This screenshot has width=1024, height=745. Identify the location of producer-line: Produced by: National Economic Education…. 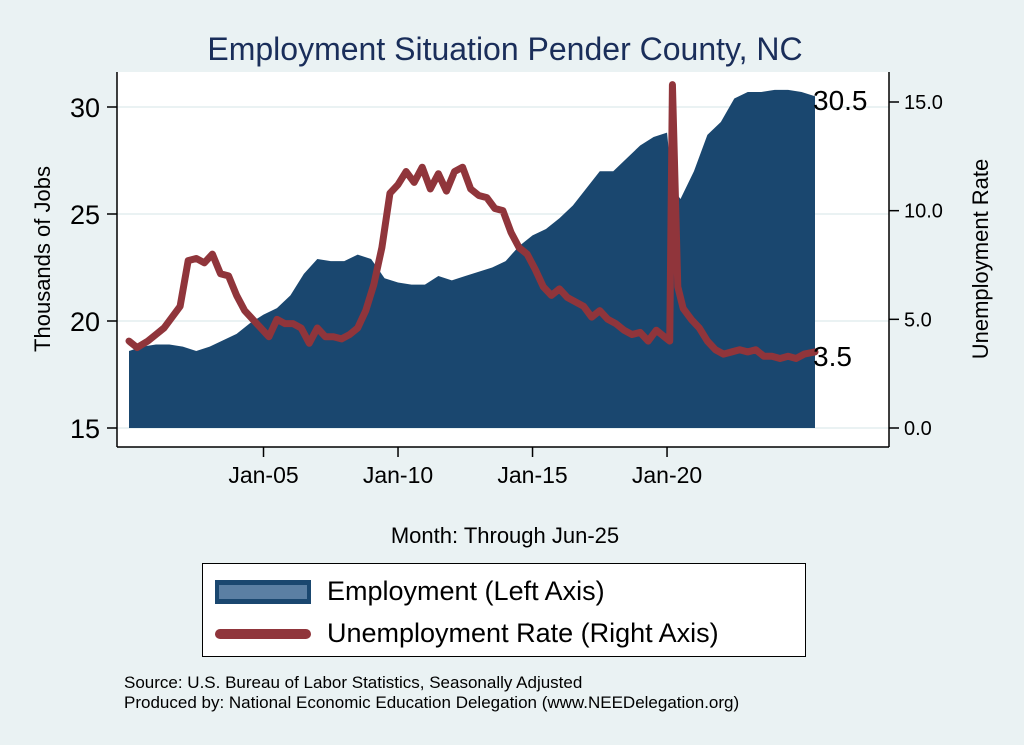
(432, 702).